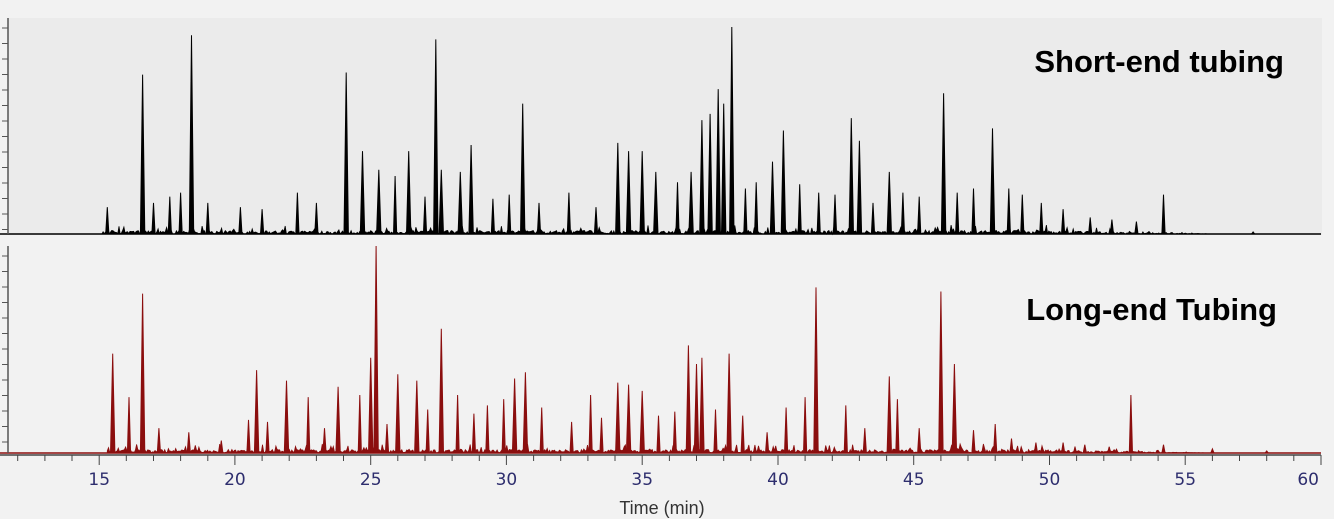 The height and width of the screenshot is (519, 1334). I want to click on x-tick-label: 55, so click(1185, 480).